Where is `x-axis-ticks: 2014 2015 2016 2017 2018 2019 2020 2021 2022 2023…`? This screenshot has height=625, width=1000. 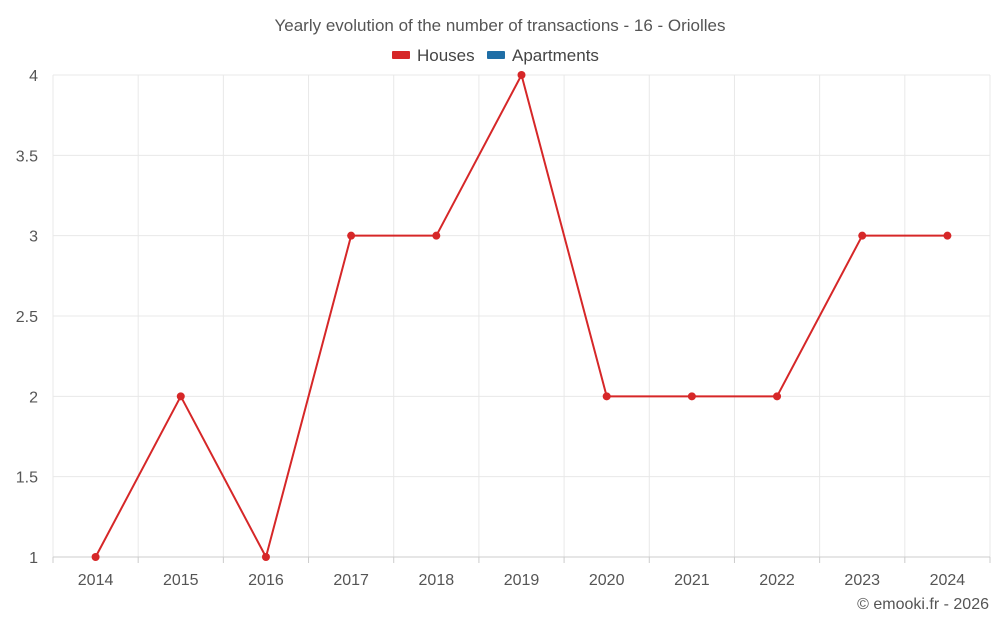
x-axis-ticks: 2014 2015 2016 2017 2018 2019 2020 2021 2022 2023… is located at coordinates (522, 580).